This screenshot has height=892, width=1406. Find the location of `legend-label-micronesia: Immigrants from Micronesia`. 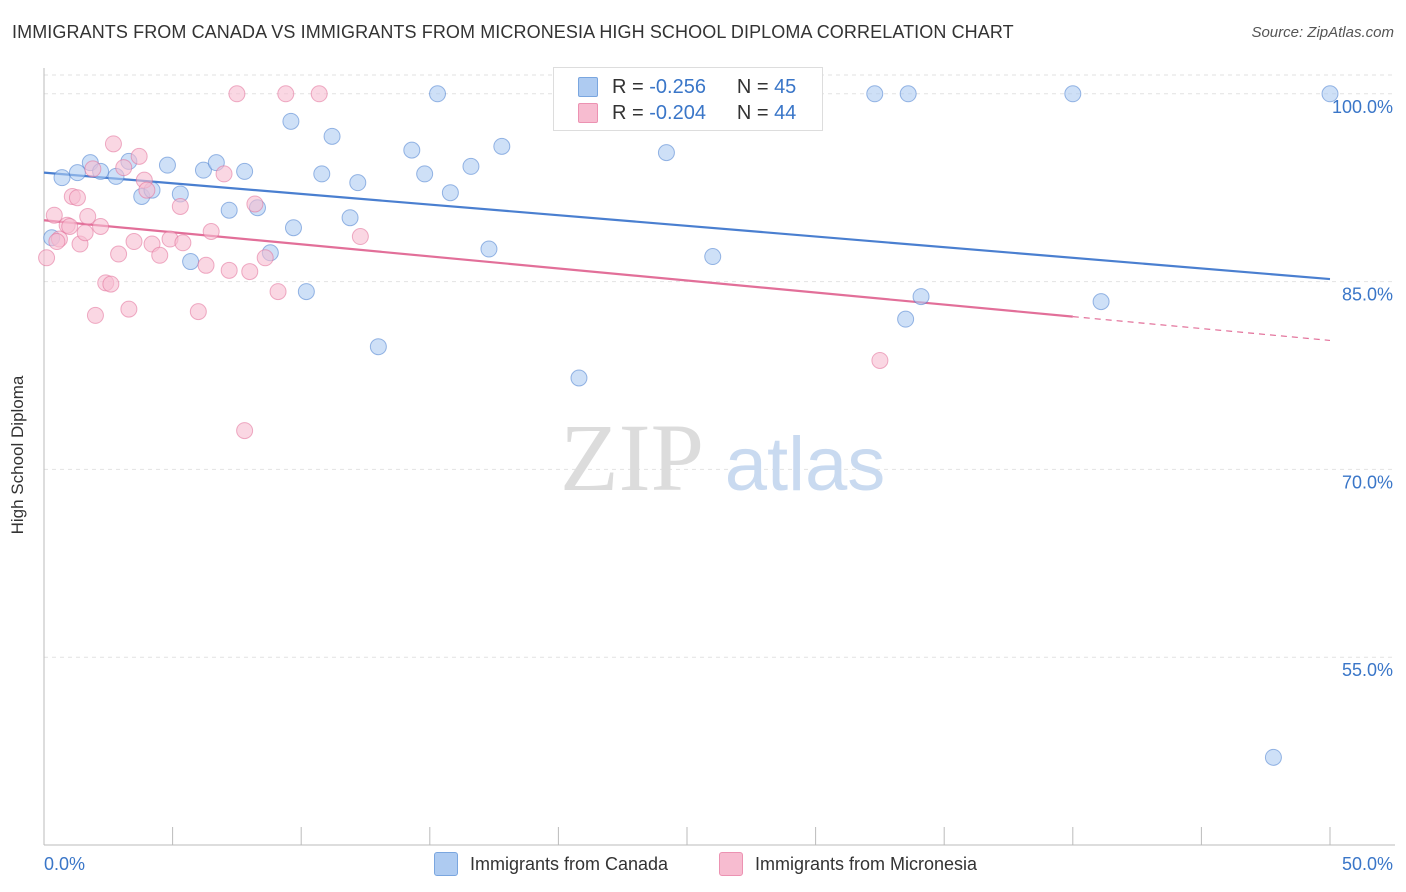

legend-label-micronesia: Immigrants from Micronesia is located at coordinates (866, 863).